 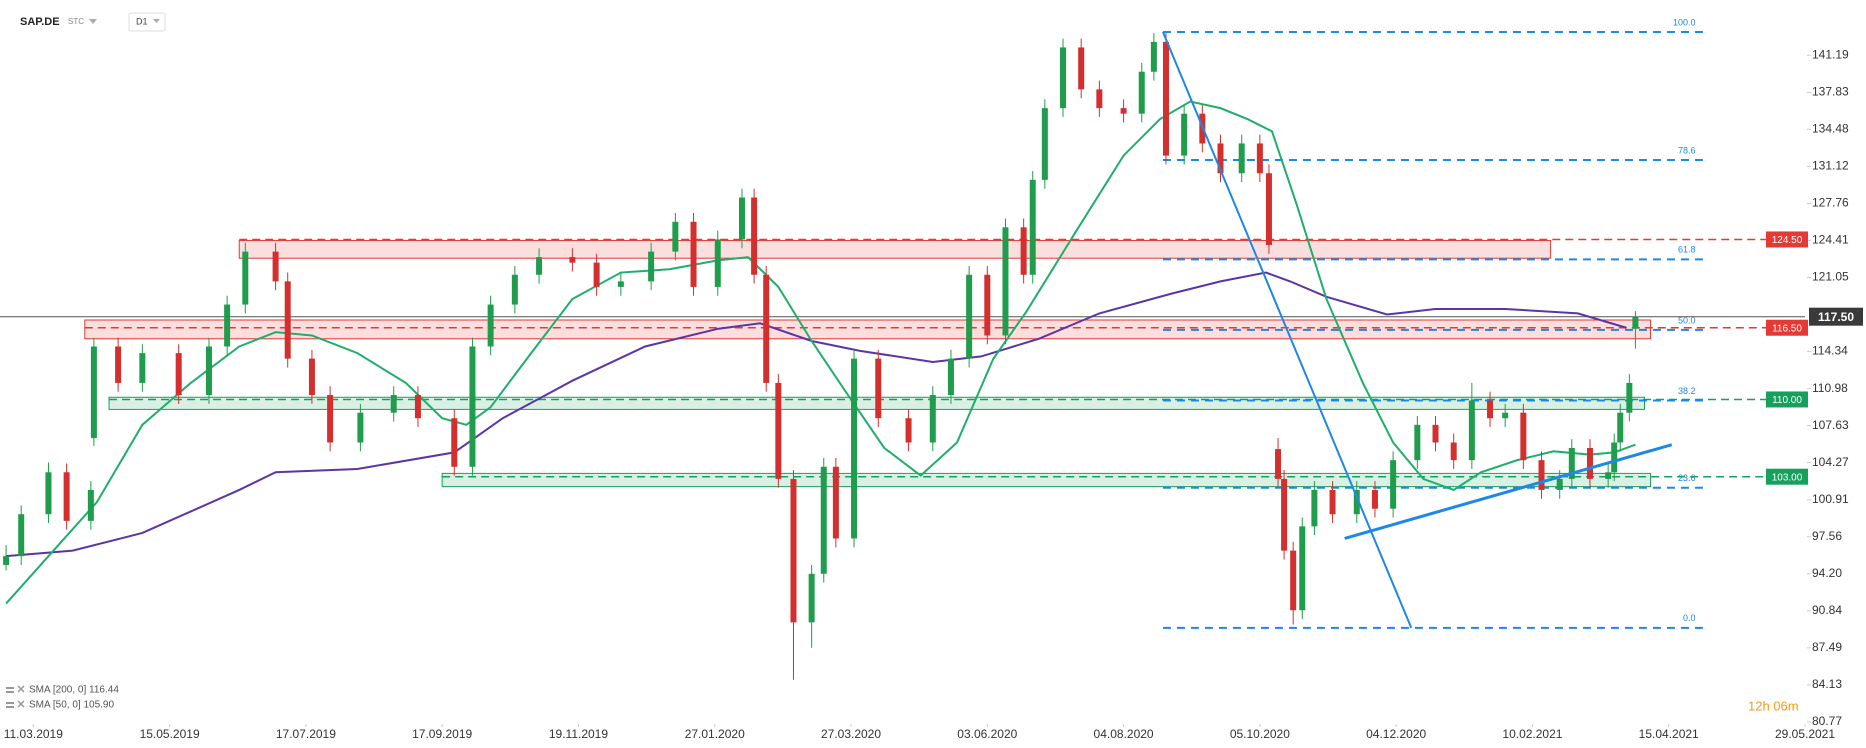 I want to click on y-tick-label: 80.77, so click(x=1827, y=721).